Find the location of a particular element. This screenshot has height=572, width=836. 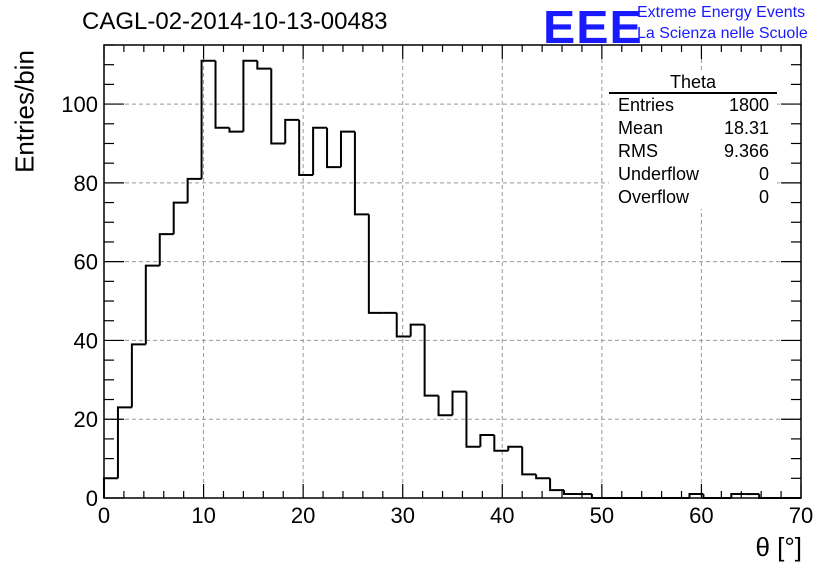

y-tick-label: 80 is located at coordinates (86, 183).